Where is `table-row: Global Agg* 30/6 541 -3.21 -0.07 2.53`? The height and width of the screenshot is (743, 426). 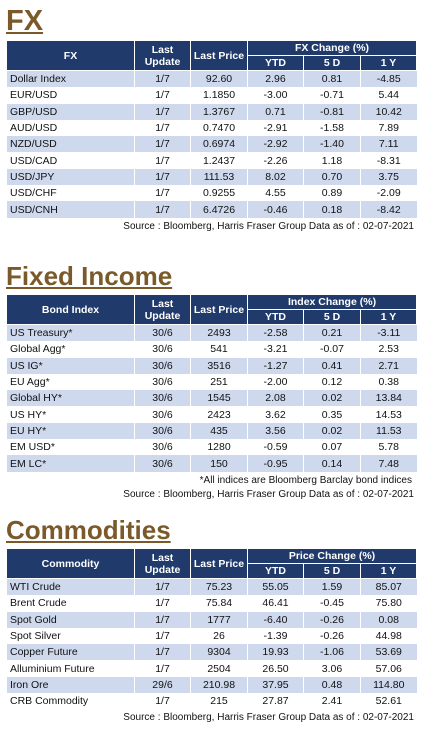 table-row: Global Agg* 30/6 541 -3.21 -0.07 2.53 is located at coordinates (211, 349).